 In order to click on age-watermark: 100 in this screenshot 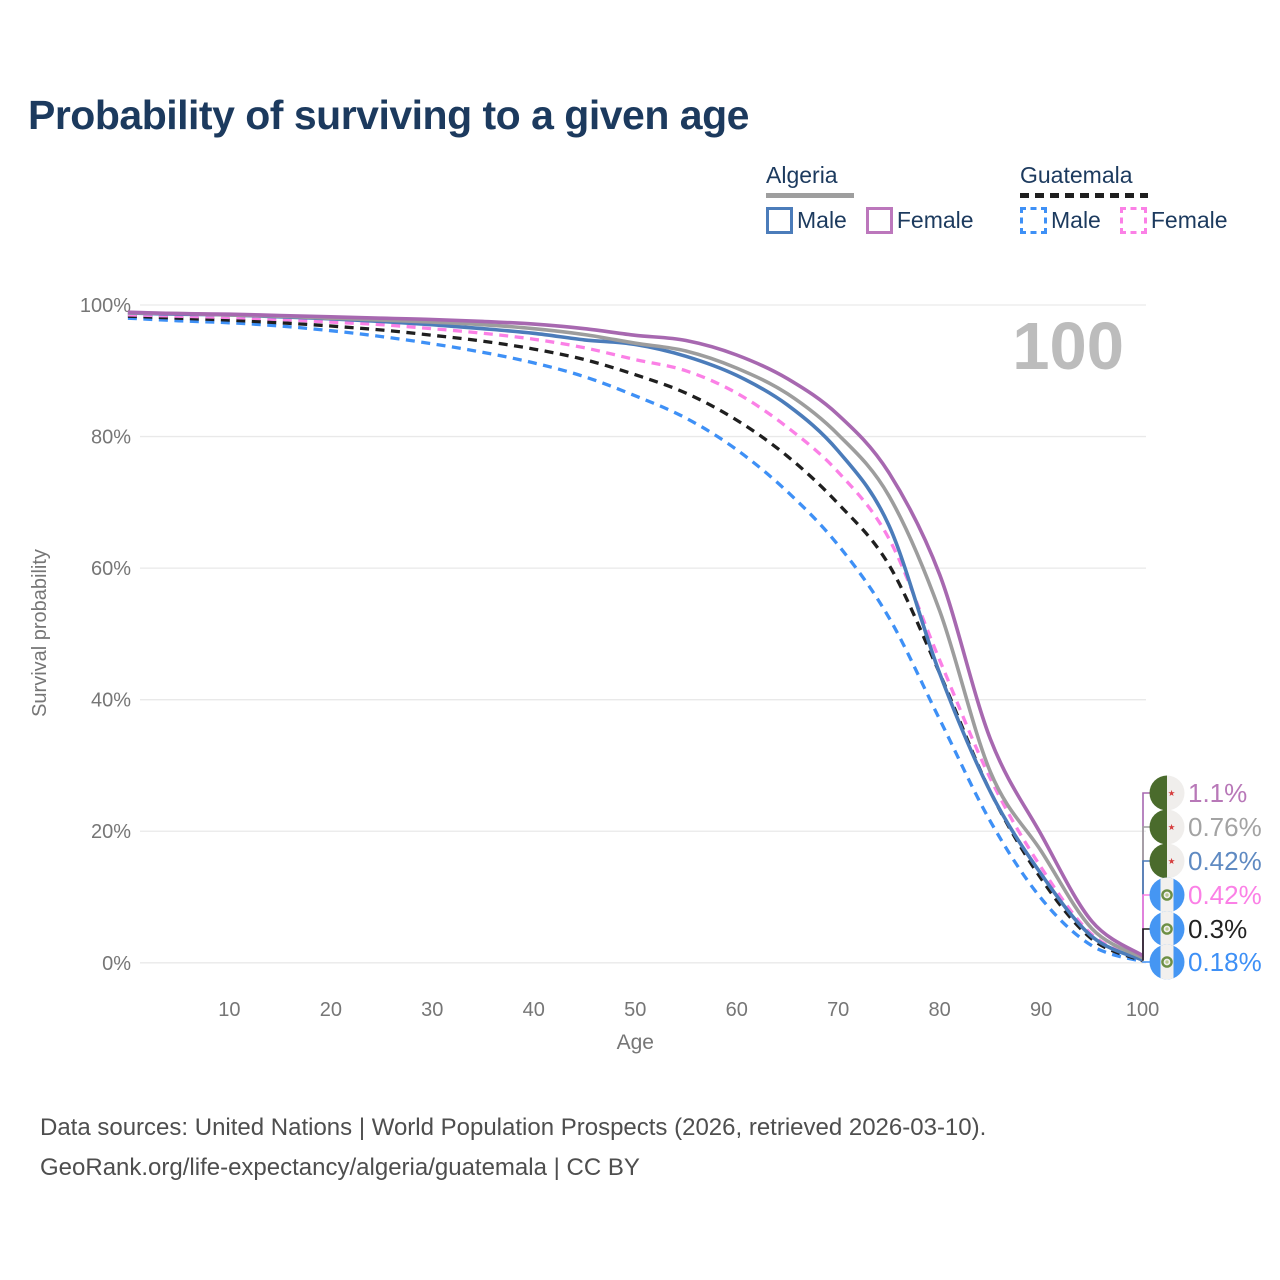, I will do `click(1068, 346)`.